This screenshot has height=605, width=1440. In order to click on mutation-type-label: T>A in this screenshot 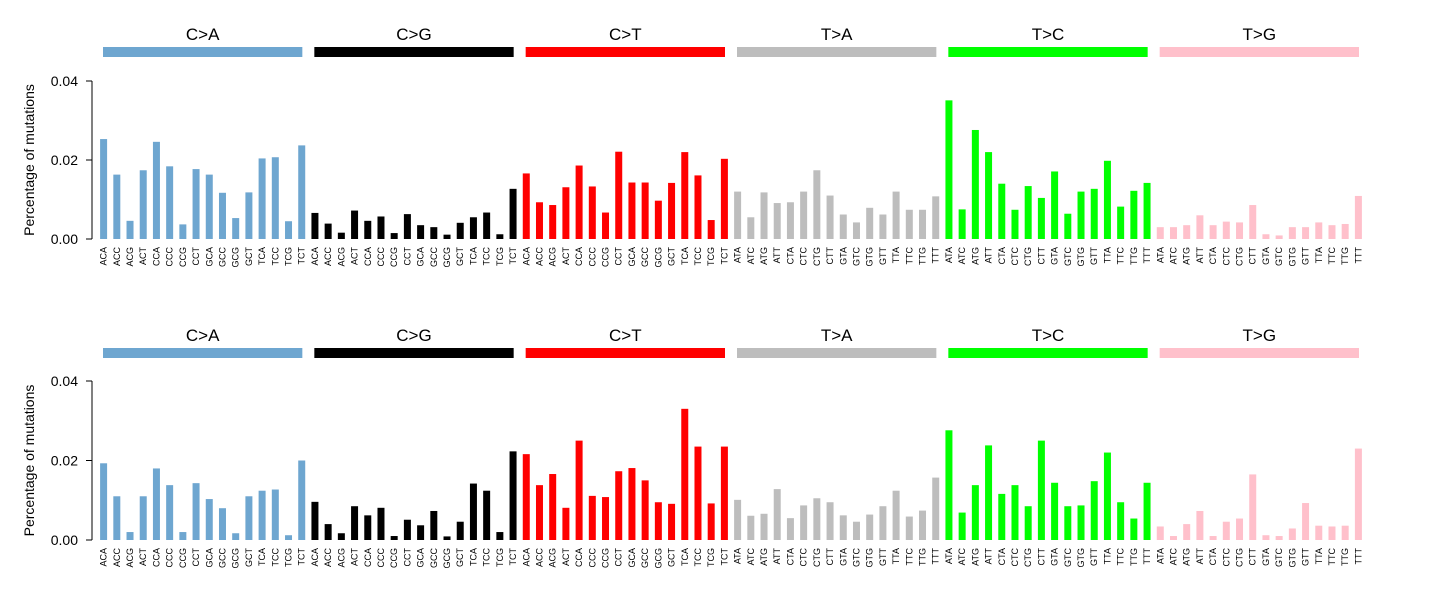, I will do `click(837, 335)`.